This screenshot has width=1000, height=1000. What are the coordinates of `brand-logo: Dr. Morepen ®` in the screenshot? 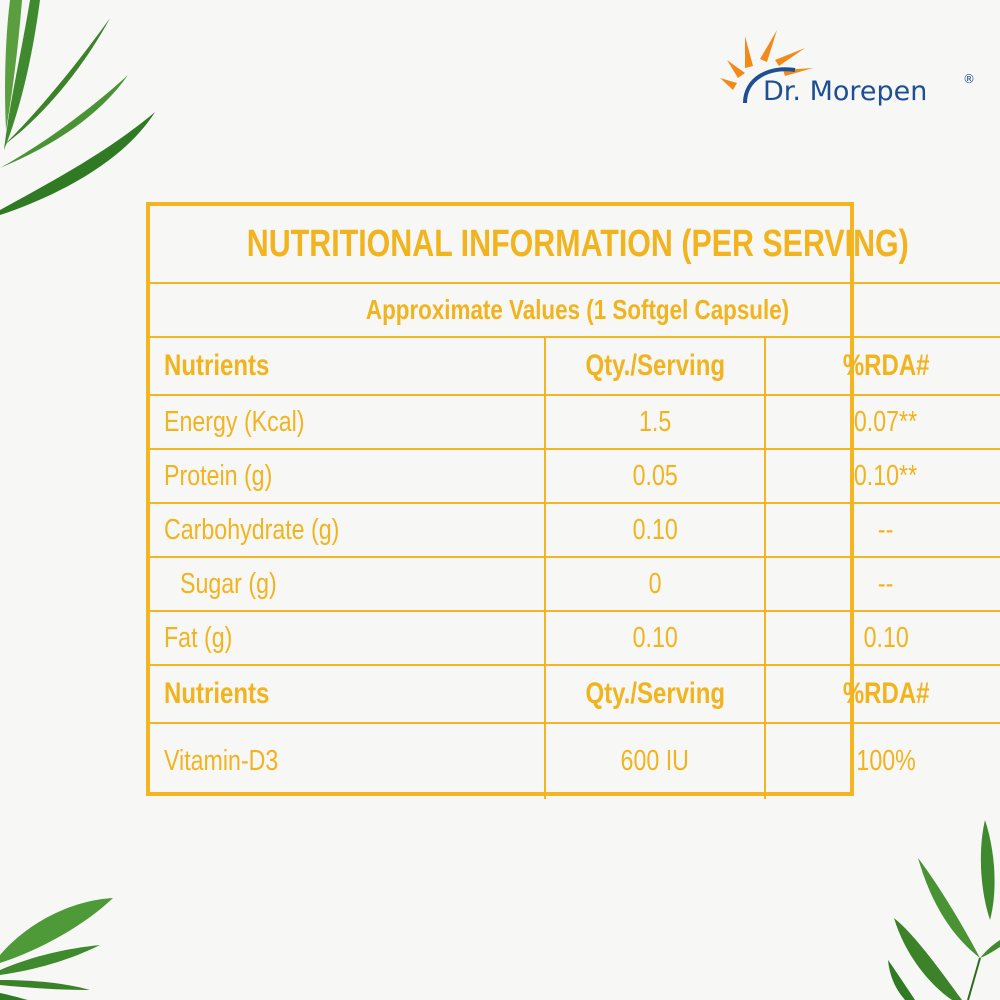 It's located at (845, 78).